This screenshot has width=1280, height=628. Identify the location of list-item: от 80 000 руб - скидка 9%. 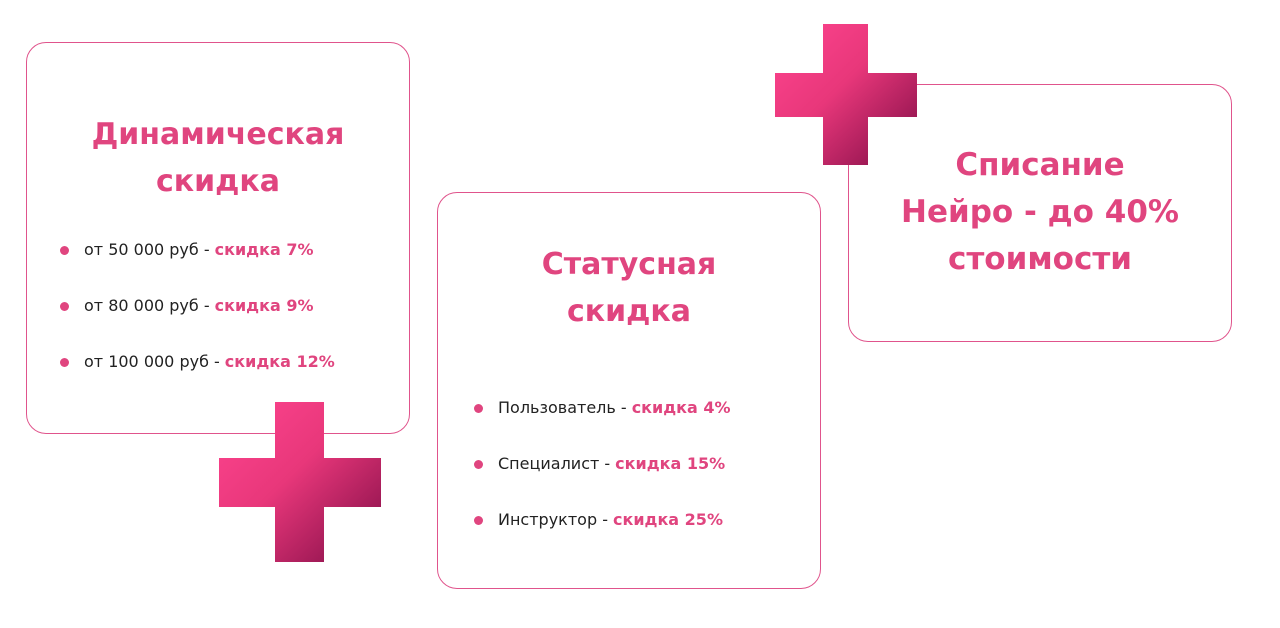
(197, 324).